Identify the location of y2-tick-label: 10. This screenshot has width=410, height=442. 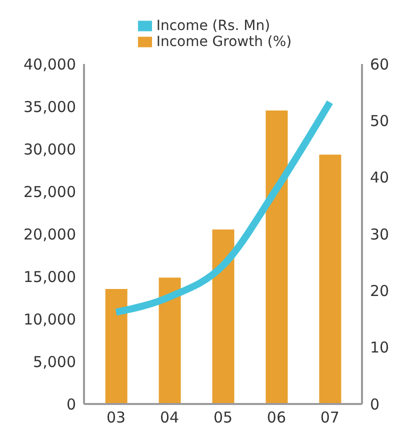
(380, 347).